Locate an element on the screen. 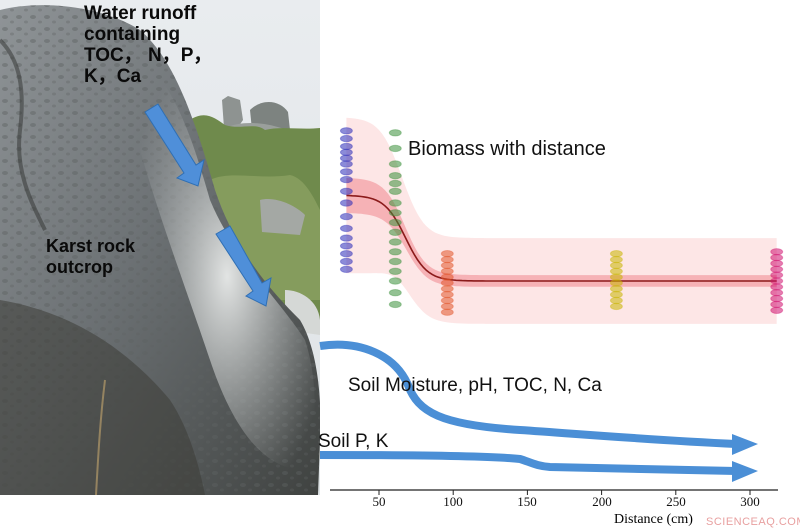 This screenshot has height=530, width=800. runoff-label-line: K，Ca is located at coordinates (113, 76).